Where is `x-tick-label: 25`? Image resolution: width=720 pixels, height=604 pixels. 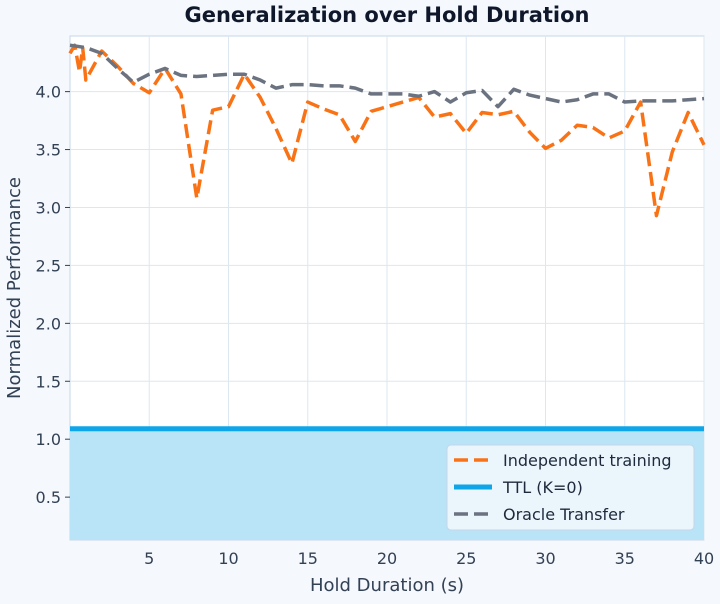 x-tick-label: 25 is located at coordinates (466, 558).